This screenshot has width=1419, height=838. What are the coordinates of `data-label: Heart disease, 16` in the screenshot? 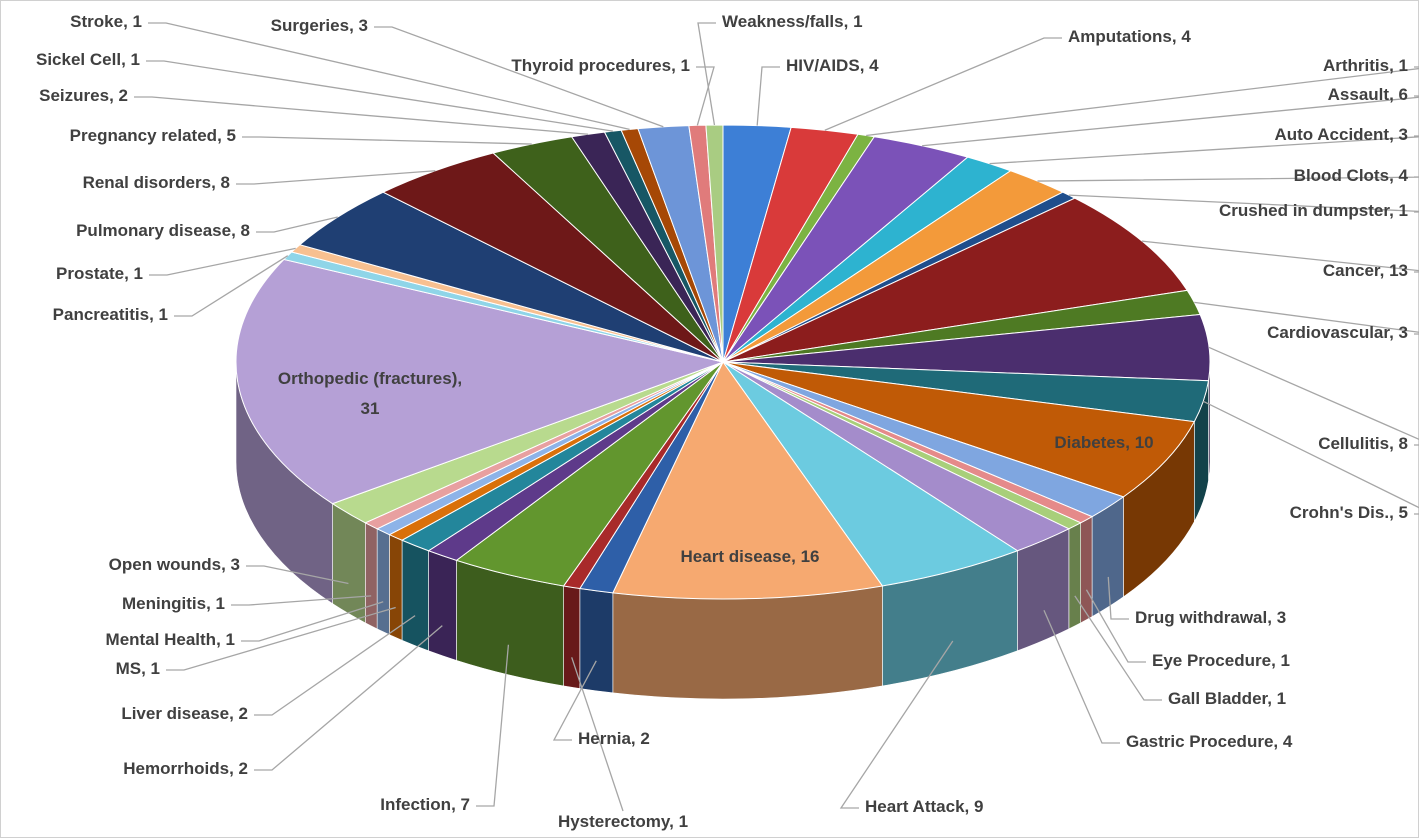 It's located at (750, 556).